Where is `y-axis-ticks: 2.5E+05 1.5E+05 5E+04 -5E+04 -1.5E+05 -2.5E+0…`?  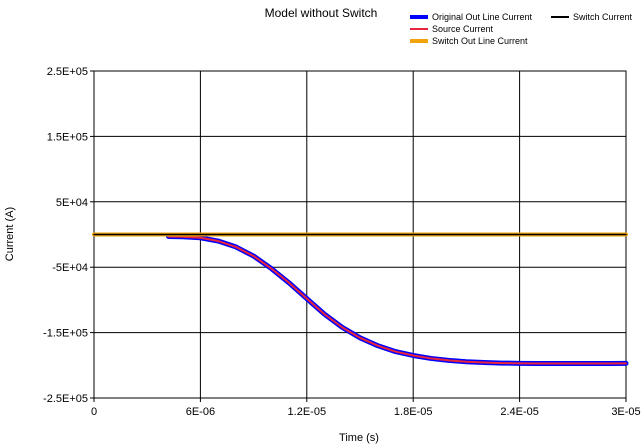
y-axis-ticks: 2.5E+05 1.5E+05 5E+04 -5E+04 -1.5E+05 -2.5E+0… is located at coordinates (68, 235).